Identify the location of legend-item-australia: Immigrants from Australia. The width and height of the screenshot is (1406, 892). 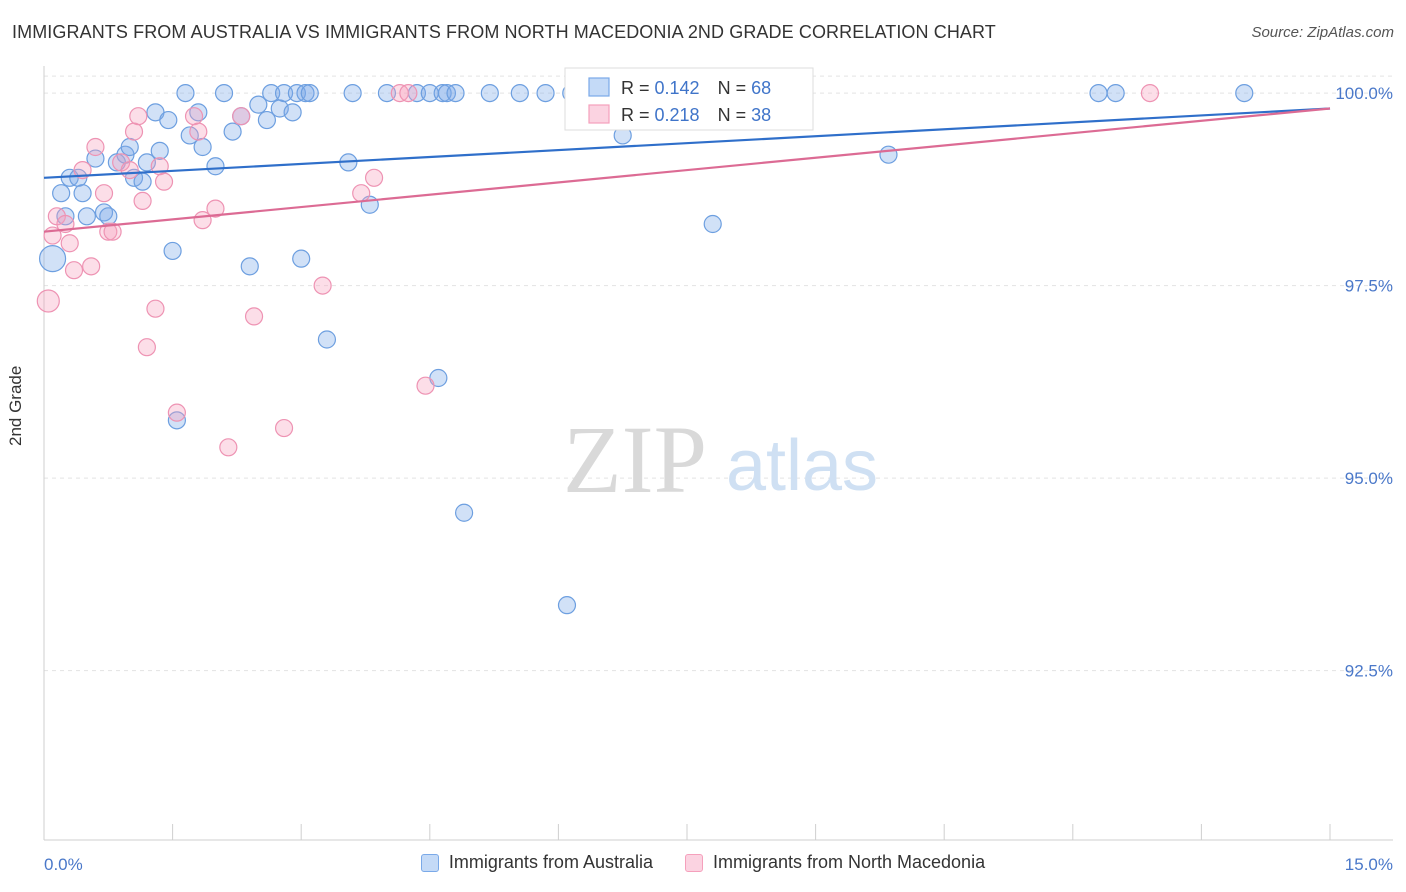
(536, 862).